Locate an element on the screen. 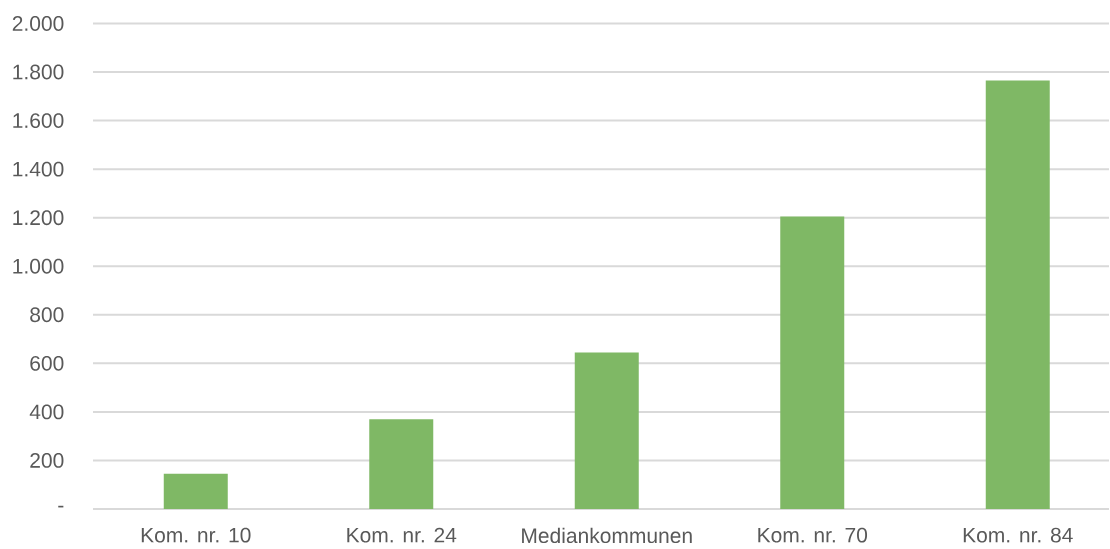 The height and width of the screenshot is (549, 1110). y-tick-label: 400 is located at coordinates (46, 412).